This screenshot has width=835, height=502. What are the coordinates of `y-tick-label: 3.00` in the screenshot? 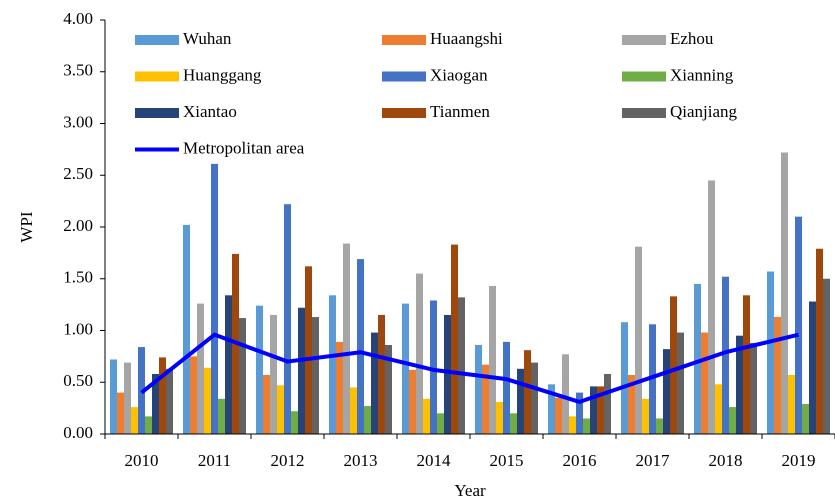 It's located at (78, 121).